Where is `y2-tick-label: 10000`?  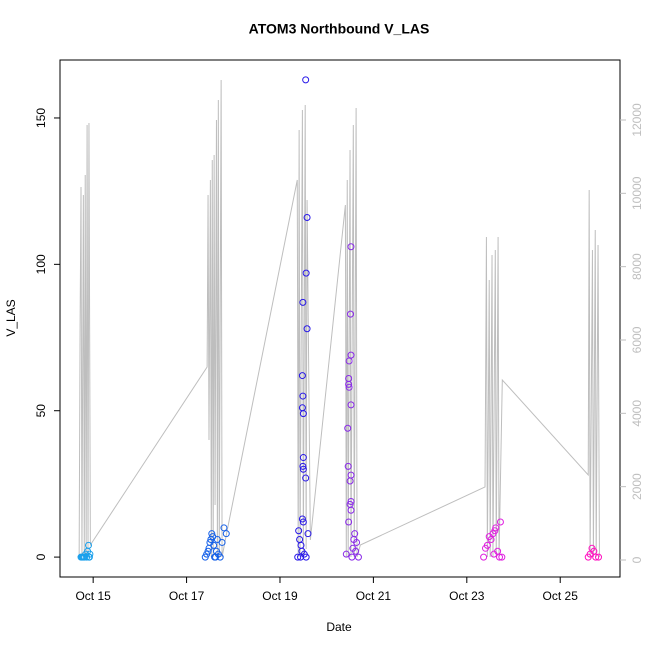 y2-tick-label: 10000 is located at coordinates (637, 193).